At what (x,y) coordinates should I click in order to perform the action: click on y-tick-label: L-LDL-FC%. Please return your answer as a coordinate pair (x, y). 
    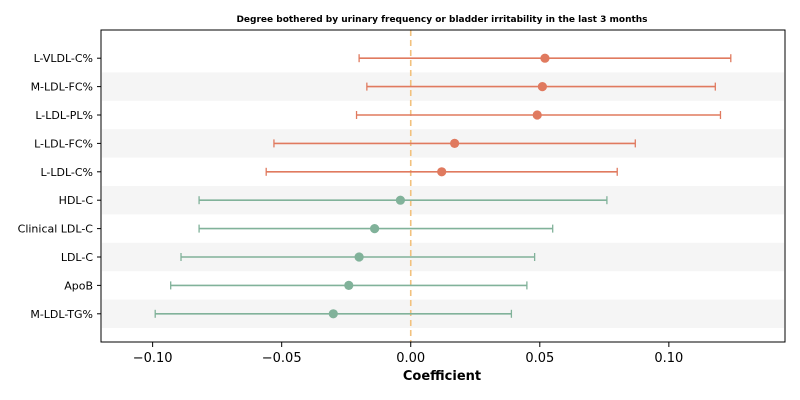
    Looking at the image, I should click on (63, 143).